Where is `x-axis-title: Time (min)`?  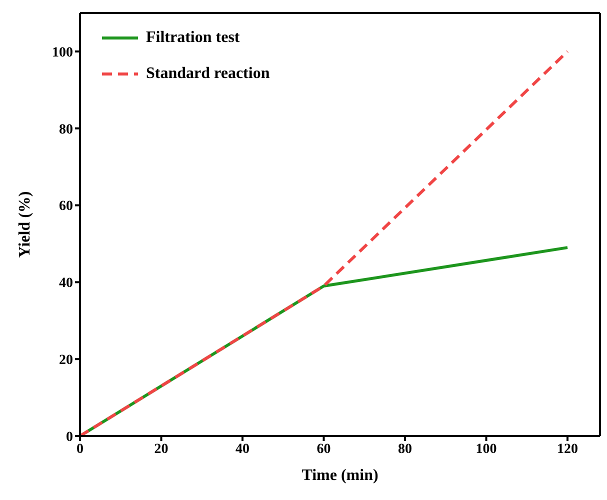 x-axis-title: Time (min) is located at coordinates (340, 475).